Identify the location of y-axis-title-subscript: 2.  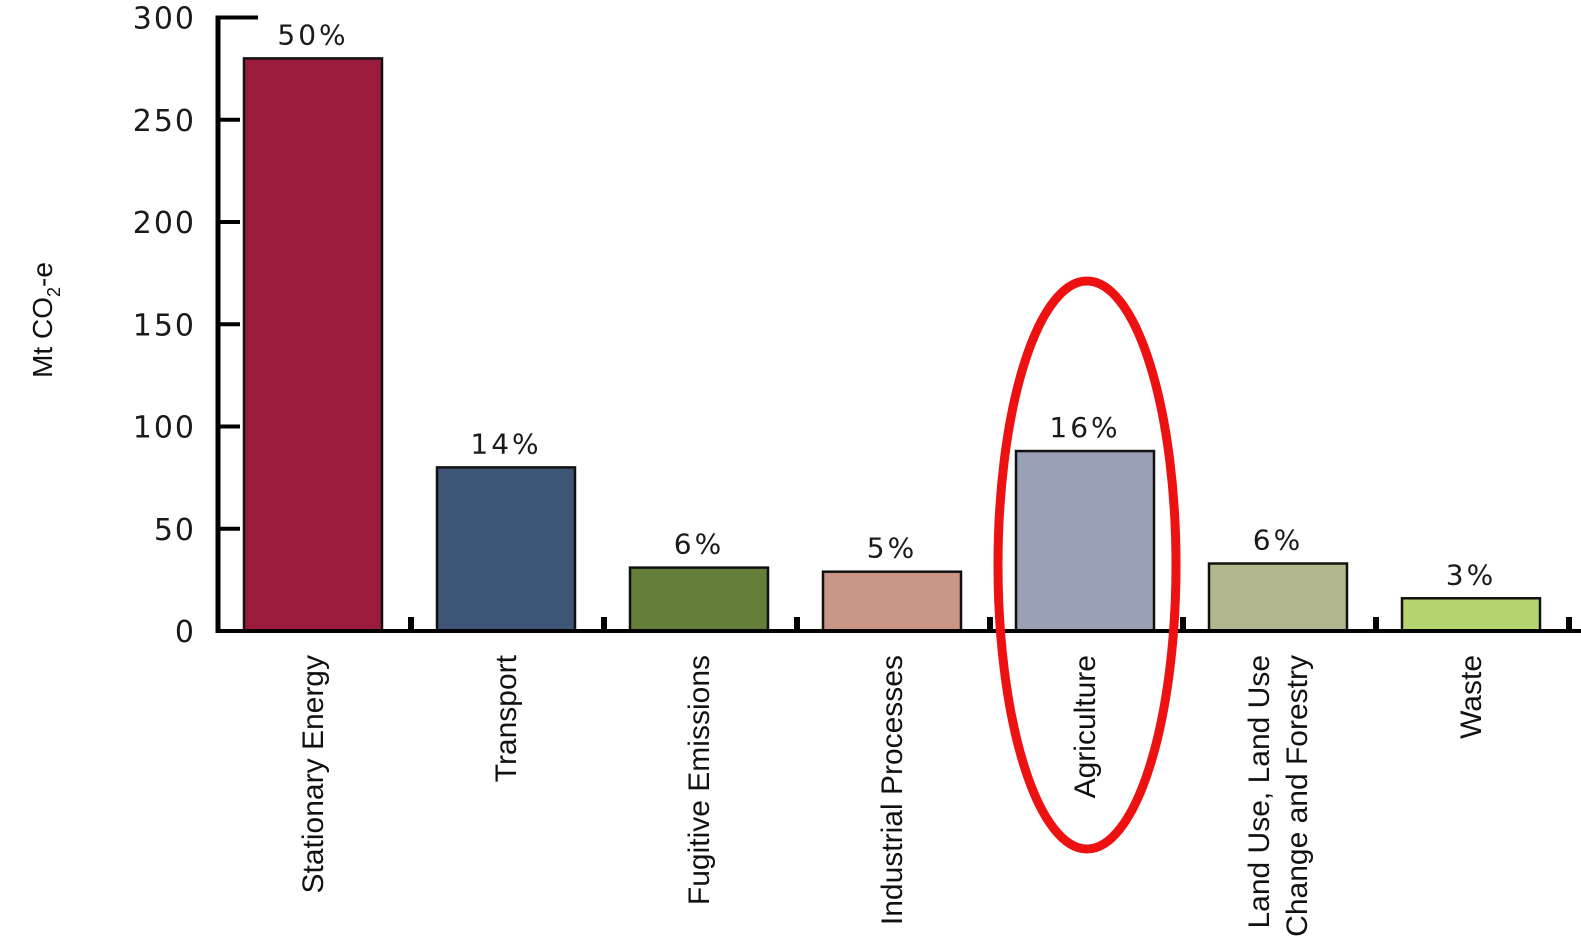
(54, 292).